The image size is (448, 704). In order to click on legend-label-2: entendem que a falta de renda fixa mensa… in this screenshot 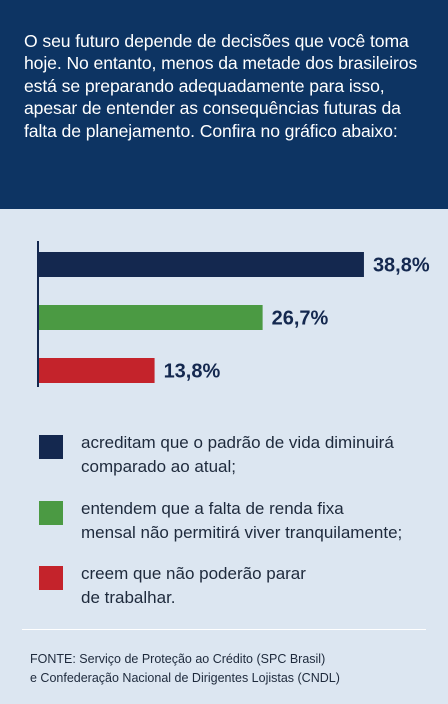, I will do `click(242, 520)`.